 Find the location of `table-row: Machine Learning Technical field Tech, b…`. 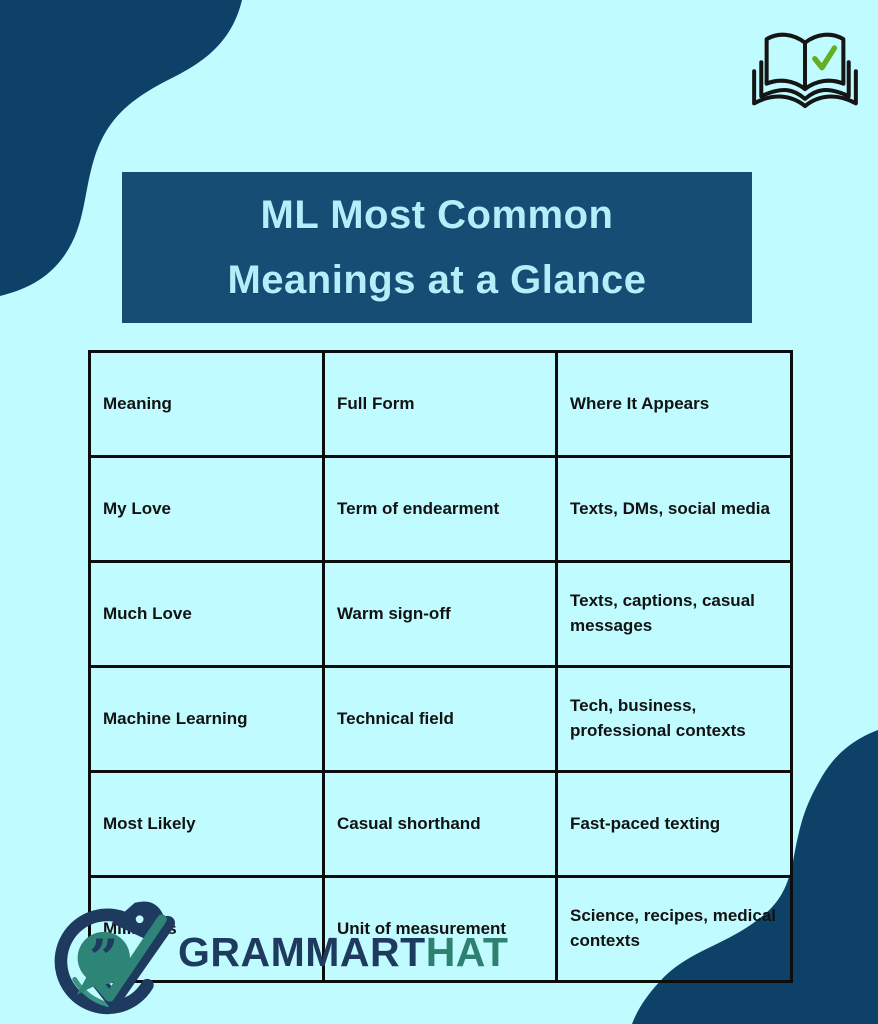

table-row: Machine Learning Technical field Tech, b… is located at coordinates (440, 719).